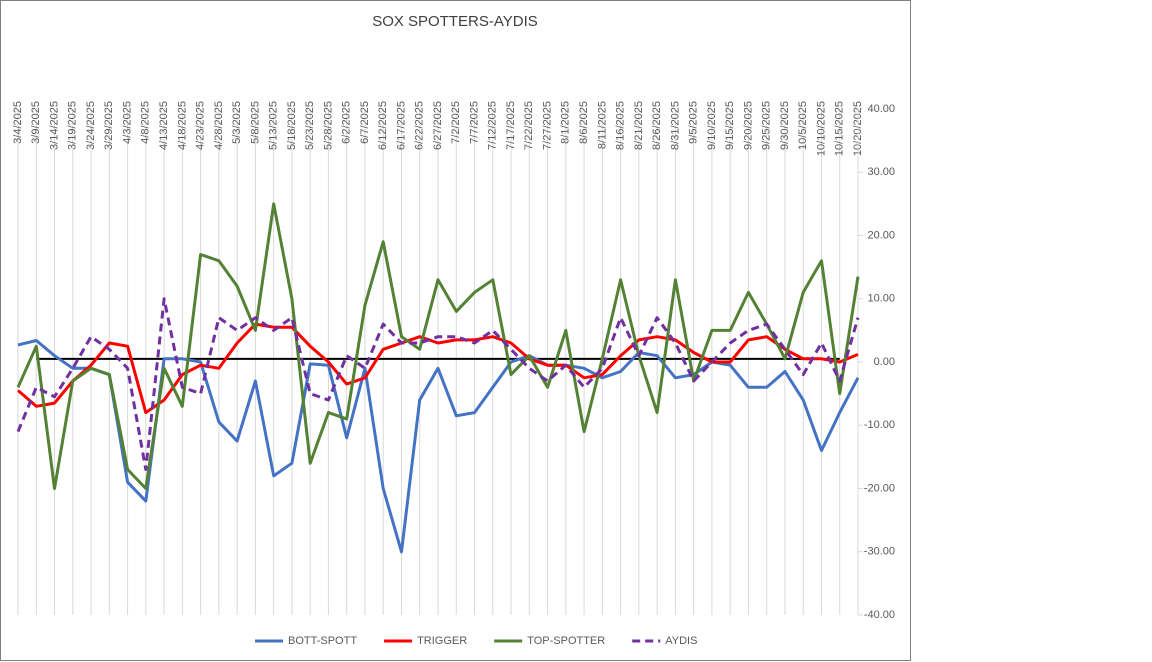 This screenshot has width=1152, height=662. I want to click on x-tick-label: 5/8/2025, so click(255, 122).